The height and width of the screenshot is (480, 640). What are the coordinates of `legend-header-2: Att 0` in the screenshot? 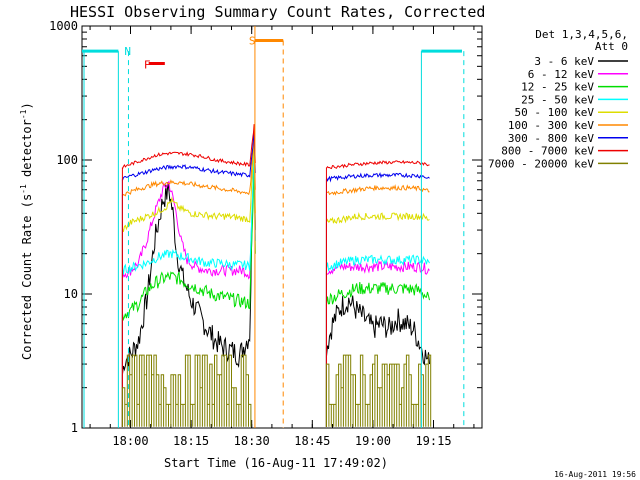 It's located at (611, 46).